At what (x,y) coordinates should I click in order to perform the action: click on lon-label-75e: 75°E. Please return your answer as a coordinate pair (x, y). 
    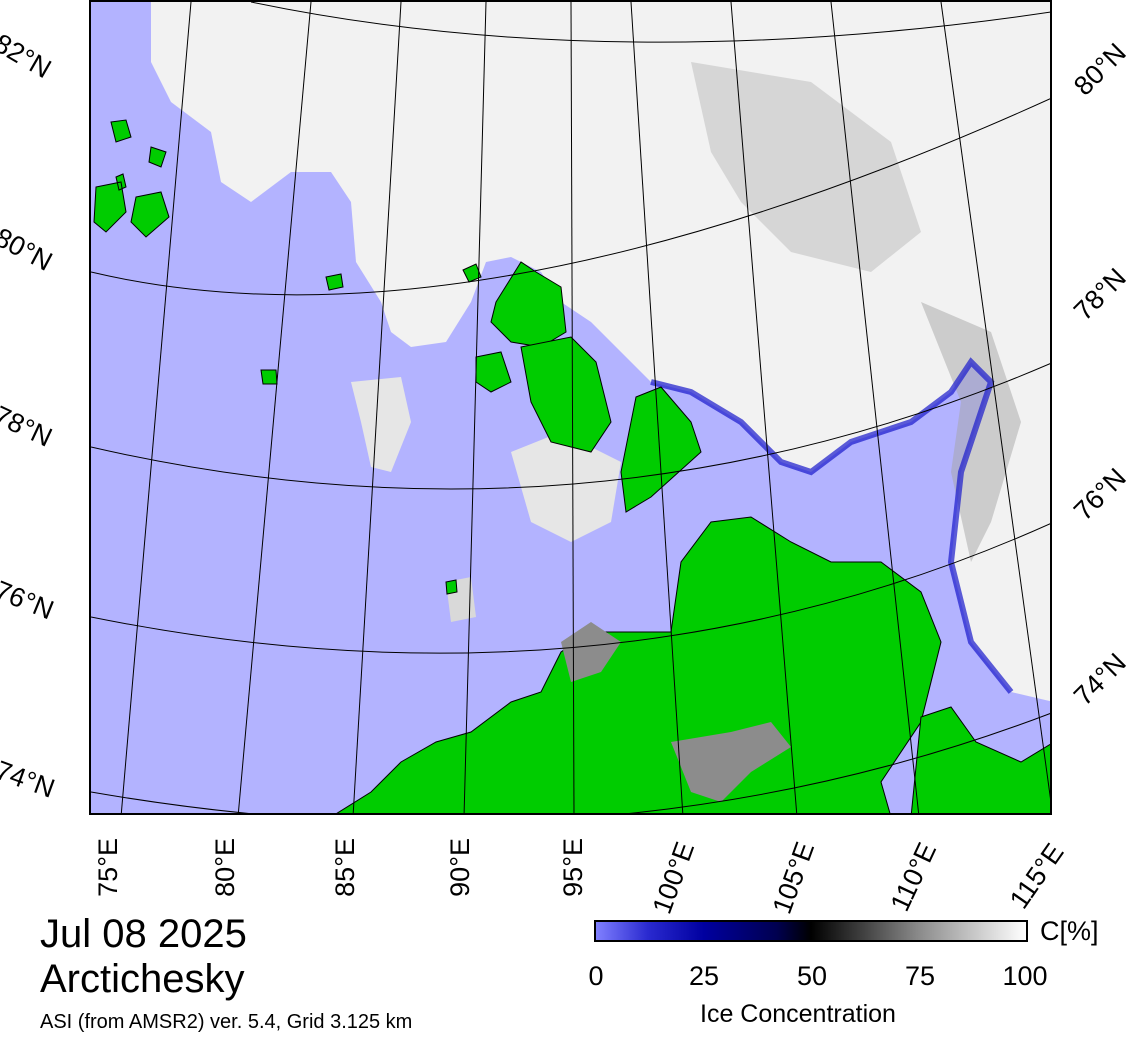
    Looking at the image, I should click on (108, 867).